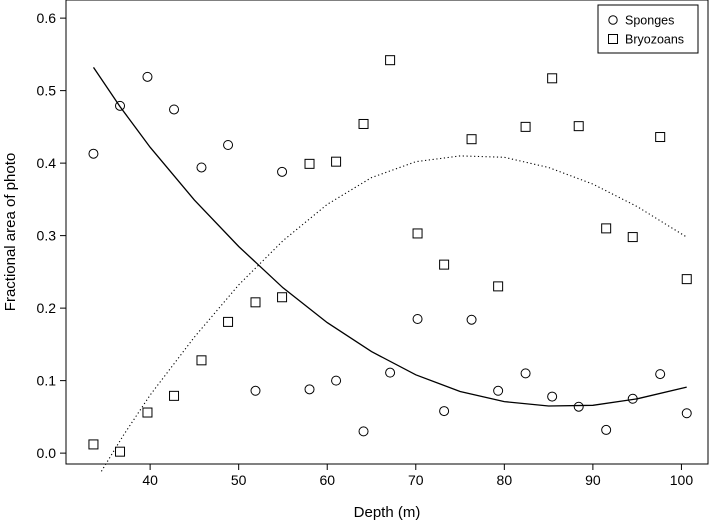 Image resolution: width=709 pixels, height=525 pixels. I want to click on y-tick-label: 0.0, so click(47, 453).